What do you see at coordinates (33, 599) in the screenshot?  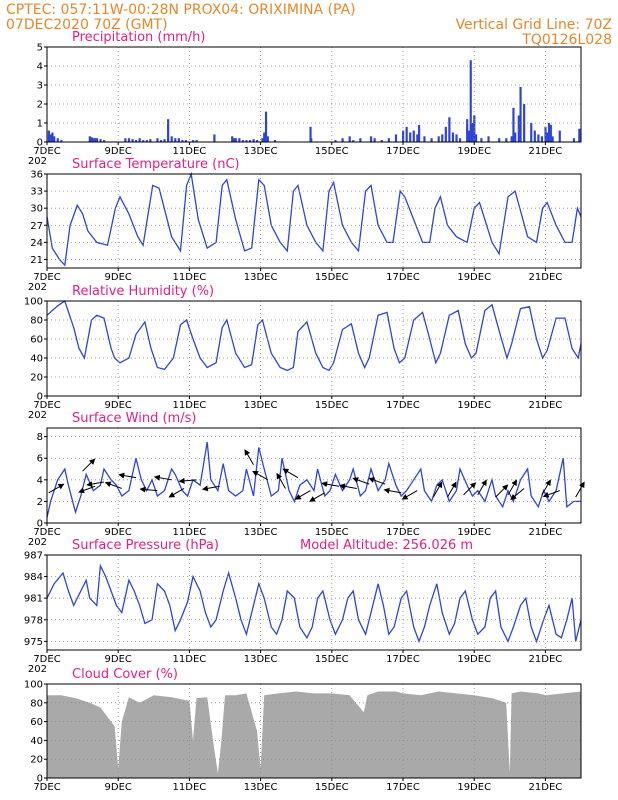 I see `y-tick-label: 981` at bounding box center [33, 599].